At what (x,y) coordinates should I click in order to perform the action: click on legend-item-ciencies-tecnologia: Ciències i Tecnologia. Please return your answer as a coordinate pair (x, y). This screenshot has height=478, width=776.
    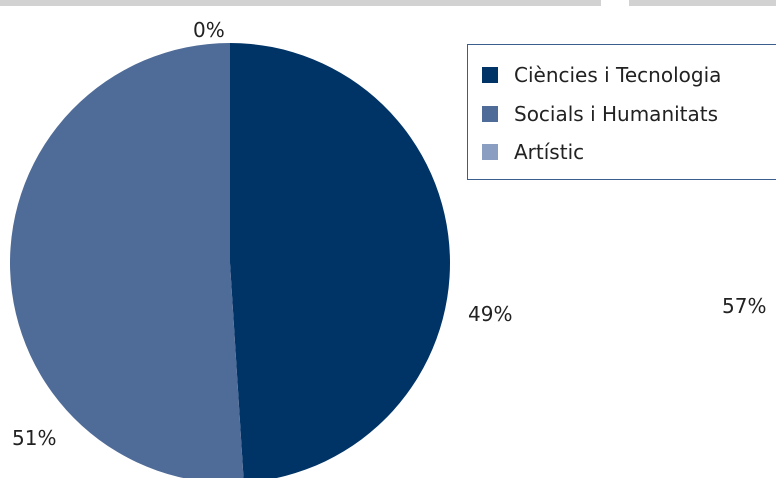
    Looking at the image, I should click on (601, 75).